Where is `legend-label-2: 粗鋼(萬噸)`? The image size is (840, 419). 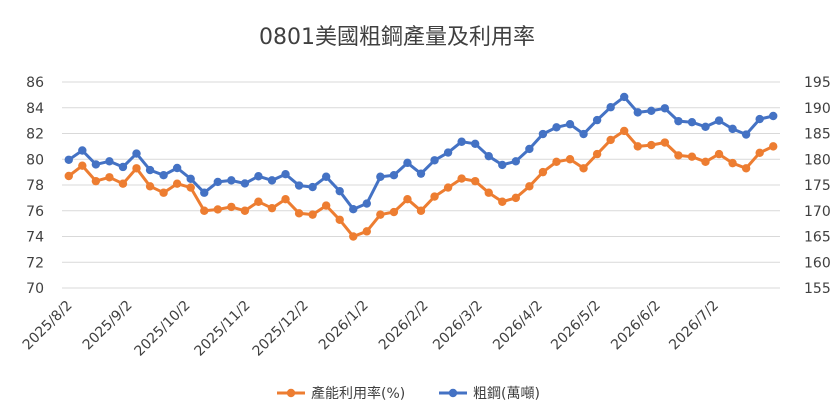
legend-label-2: 粗鋼(萬噸) is located at coordinates (506, 394).